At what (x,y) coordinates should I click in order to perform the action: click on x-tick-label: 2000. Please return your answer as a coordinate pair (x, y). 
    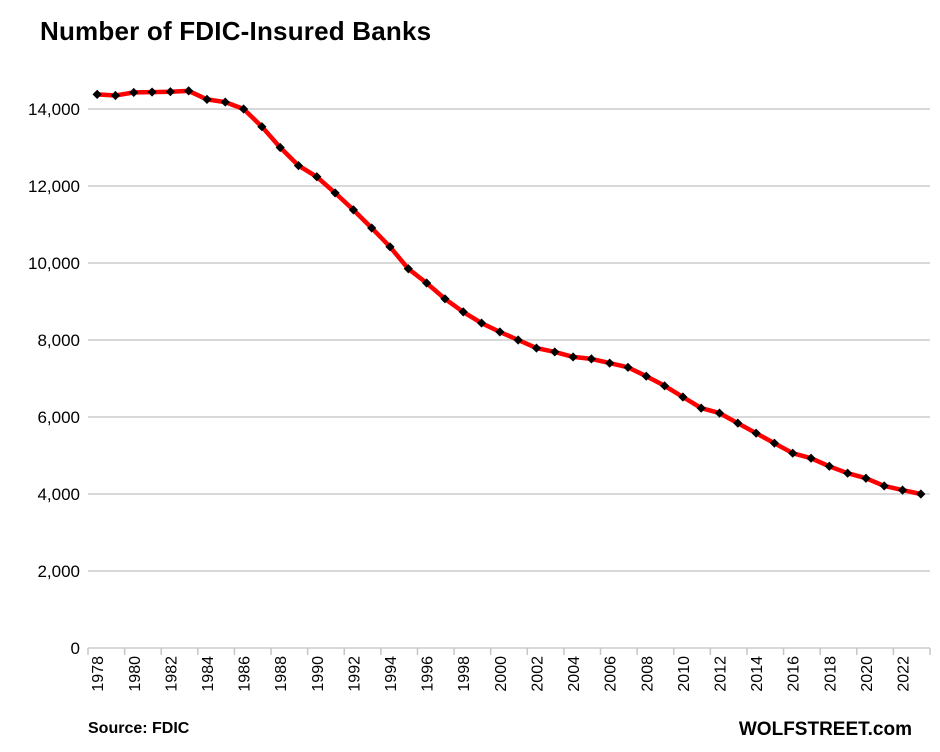
    Looking at the image, I should click on (501, 674).